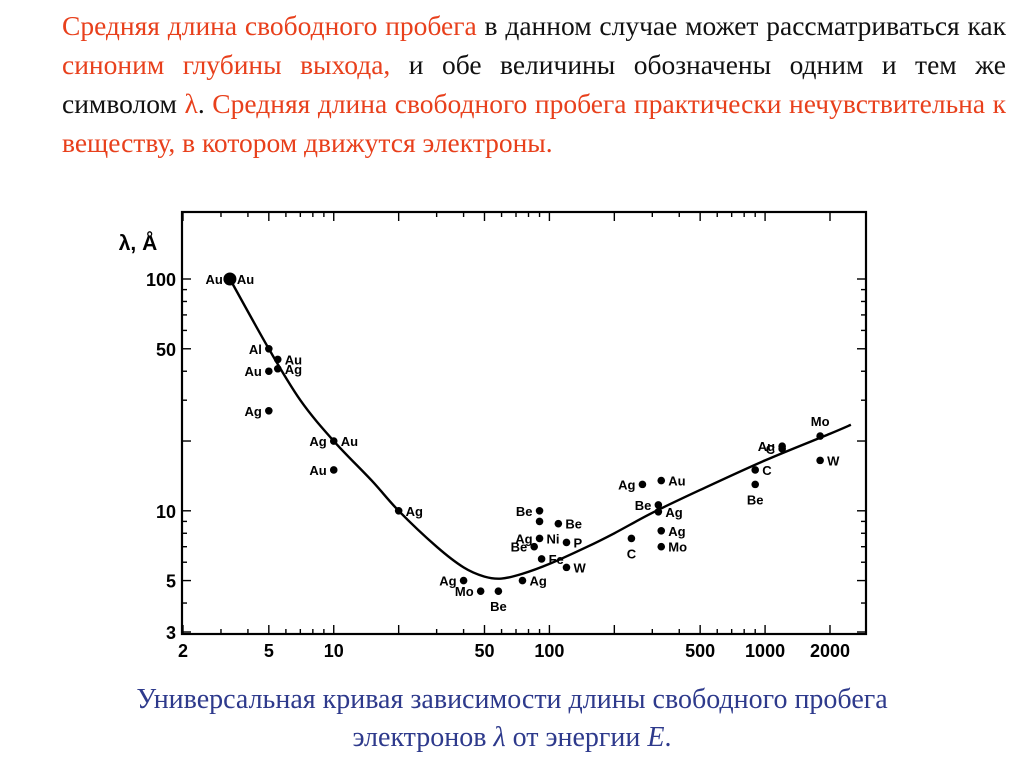 This screenshot has height=772, width=1024. I want to click on intro-highlight-synonym: синоним глубины выхода,, so click(226, 64).